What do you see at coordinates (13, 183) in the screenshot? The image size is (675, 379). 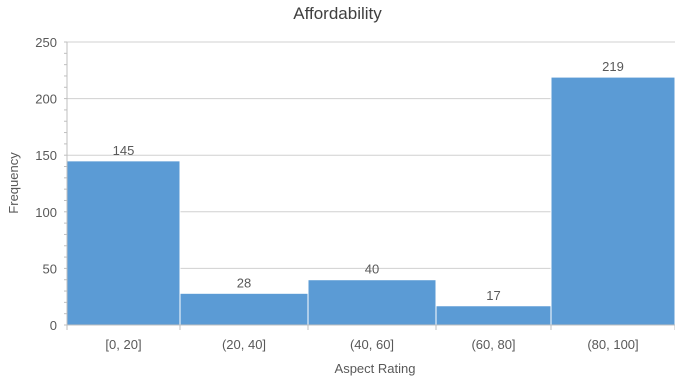 I see `y-axis-title: Frequency` at bounding box center [13, 183].